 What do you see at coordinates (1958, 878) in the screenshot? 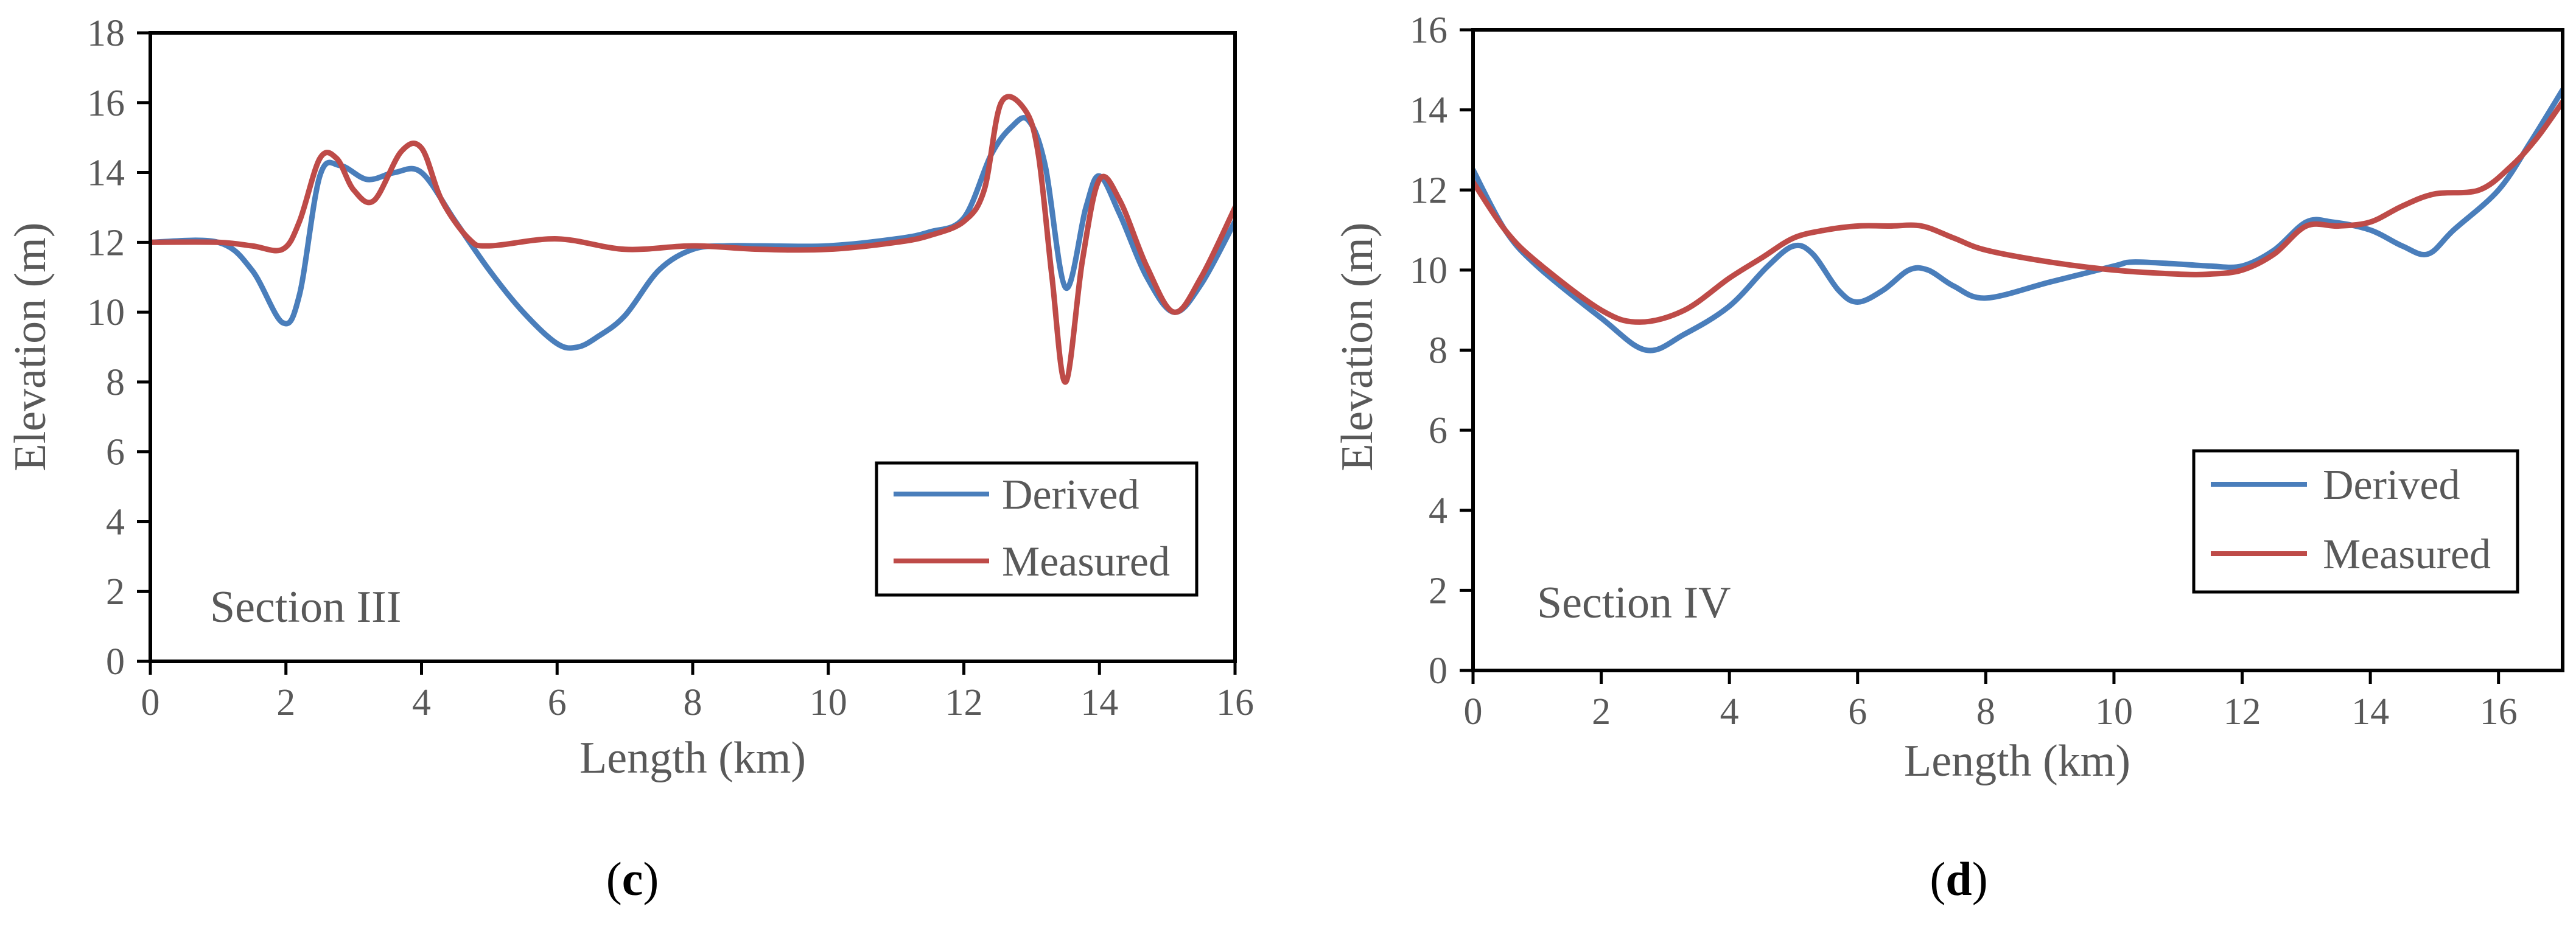
I see `panel-label: (d)` at bounding box center [1958, 878].